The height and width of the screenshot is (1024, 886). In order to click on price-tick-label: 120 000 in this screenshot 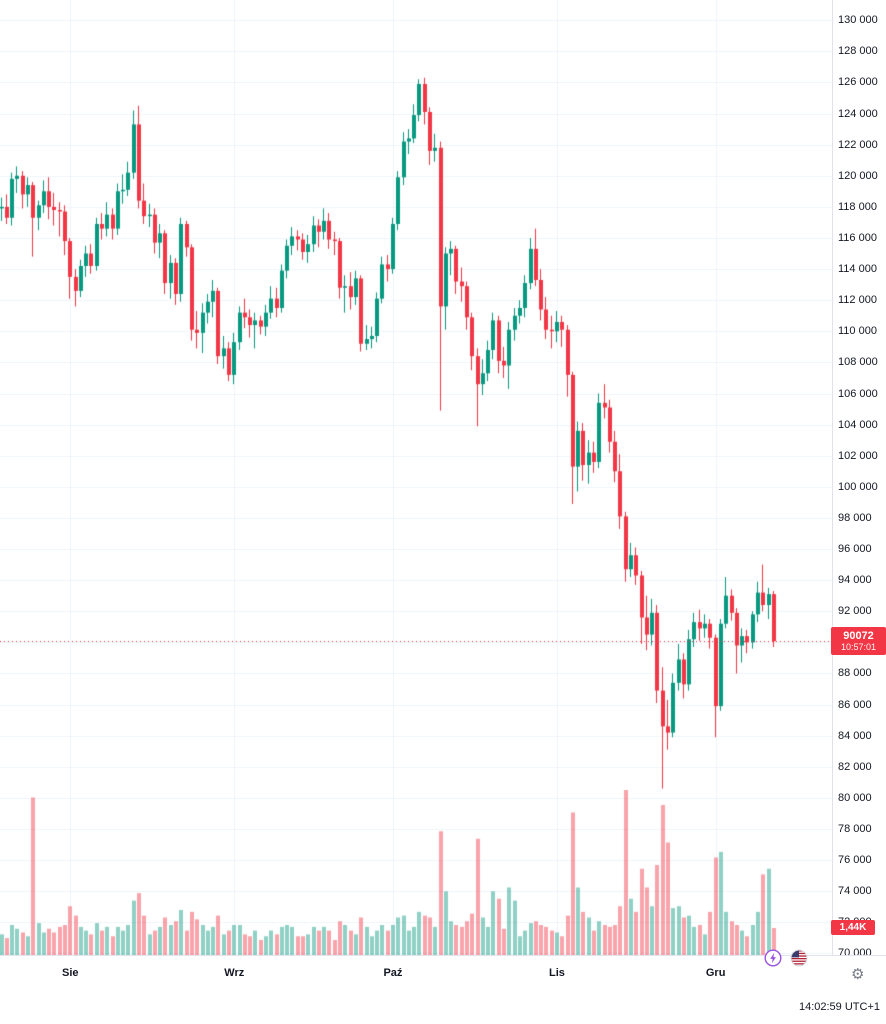, I will do `click(858, 175)`.